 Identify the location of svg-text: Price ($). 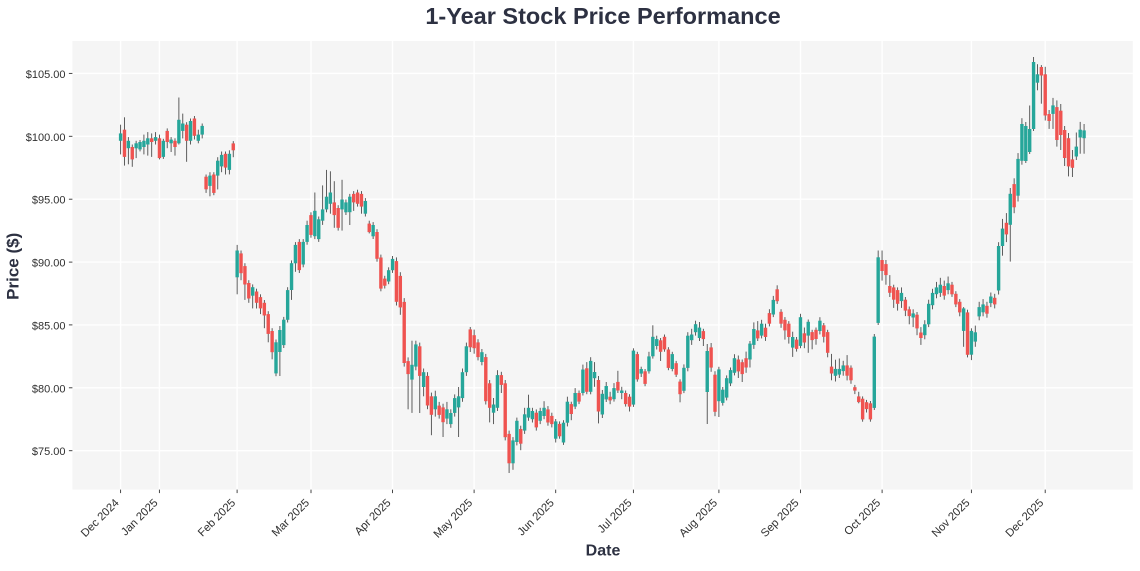
(12, 266).